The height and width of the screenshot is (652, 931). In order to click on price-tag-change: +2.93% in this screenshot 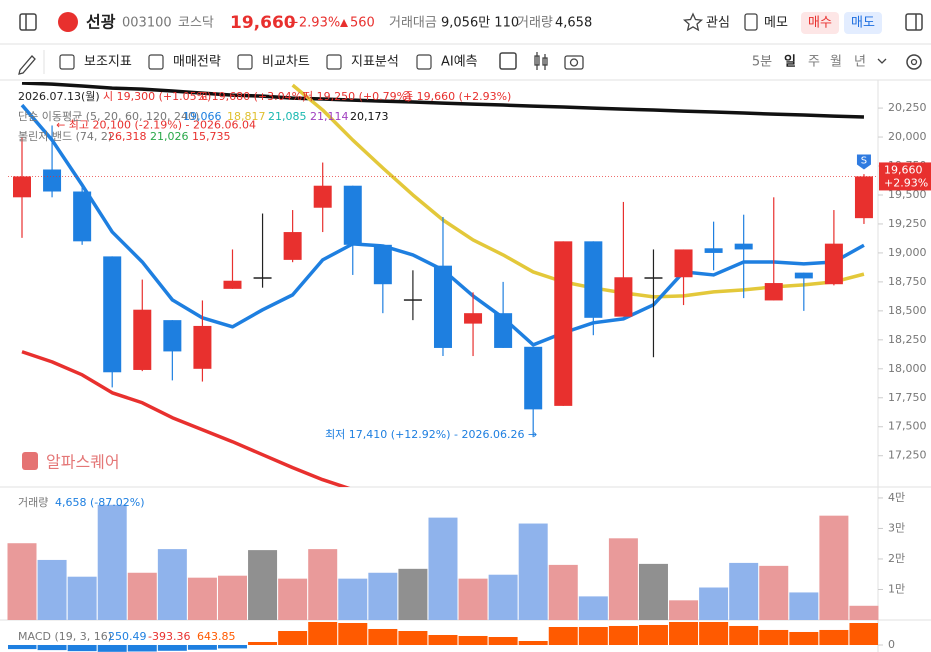, I will do `click(906, 182)`.